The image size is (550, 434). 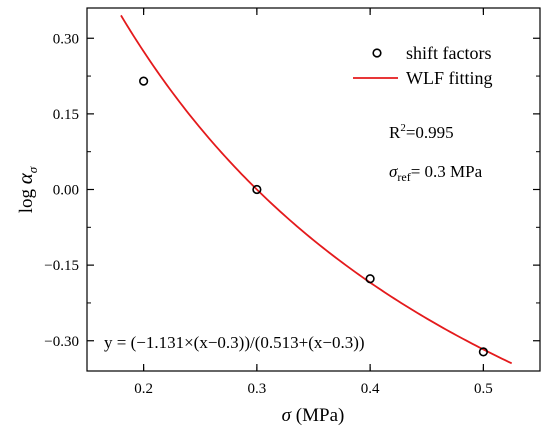 I want to click on y-tick-label: 0.15, so click(x=66, y=115).